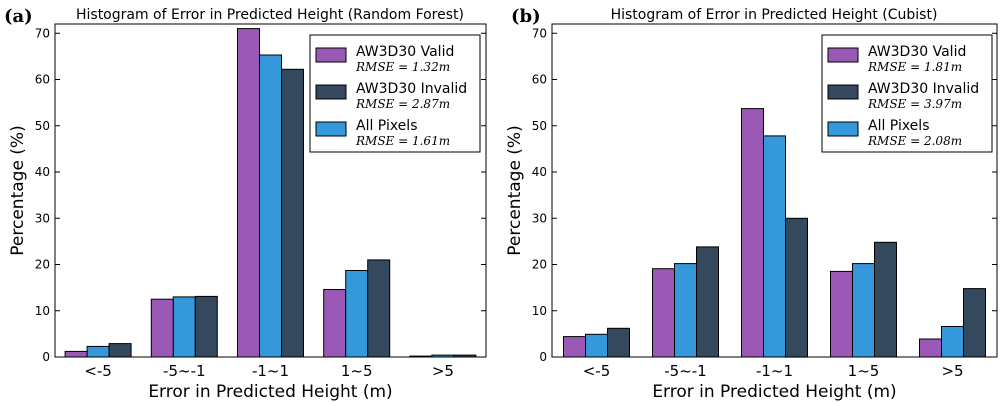  What do you see at coordinates (914, 141) in the screenshot?
I see `legend-entry-rmse: RMSE = 2.08m` at bounding box center [914, 141].